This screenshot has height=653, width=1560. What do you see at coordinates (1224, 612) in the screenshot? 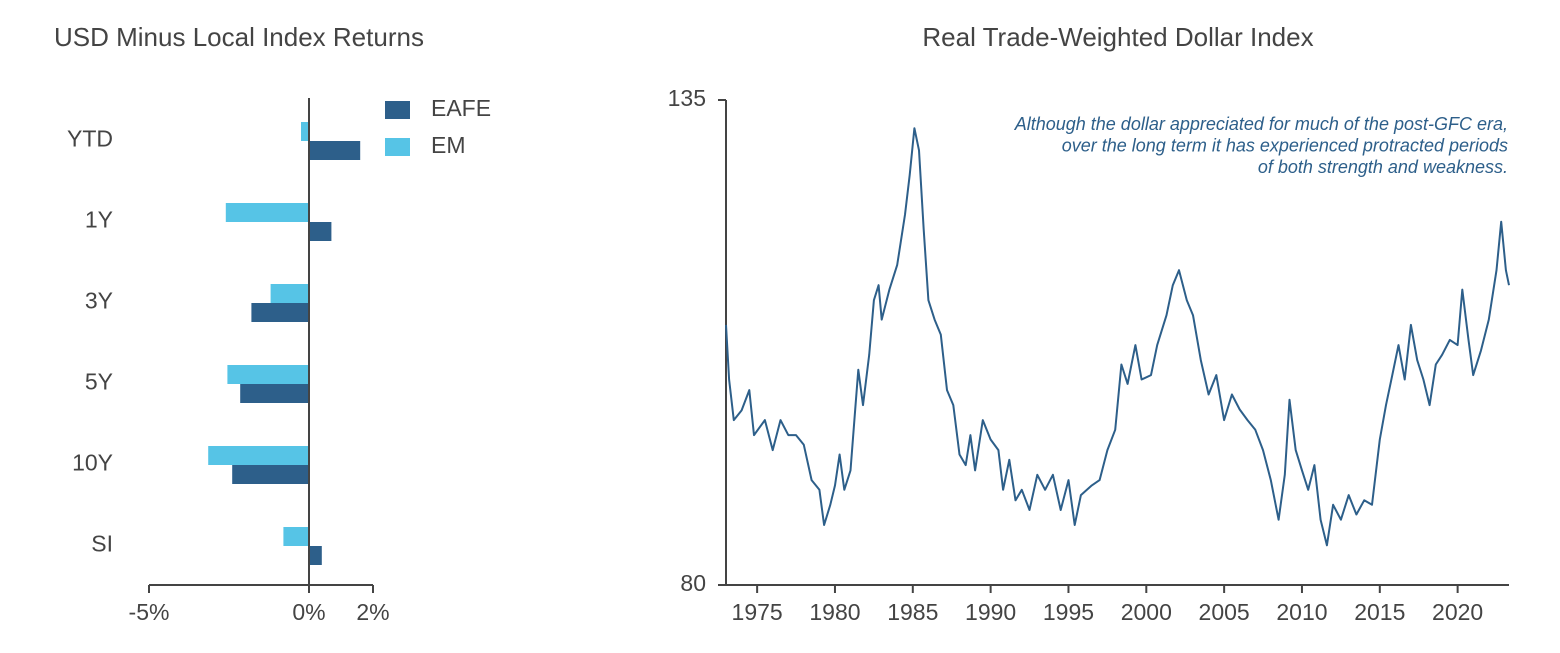
I see `x-tick-label: 2005` at bounding box center [1224, 612].